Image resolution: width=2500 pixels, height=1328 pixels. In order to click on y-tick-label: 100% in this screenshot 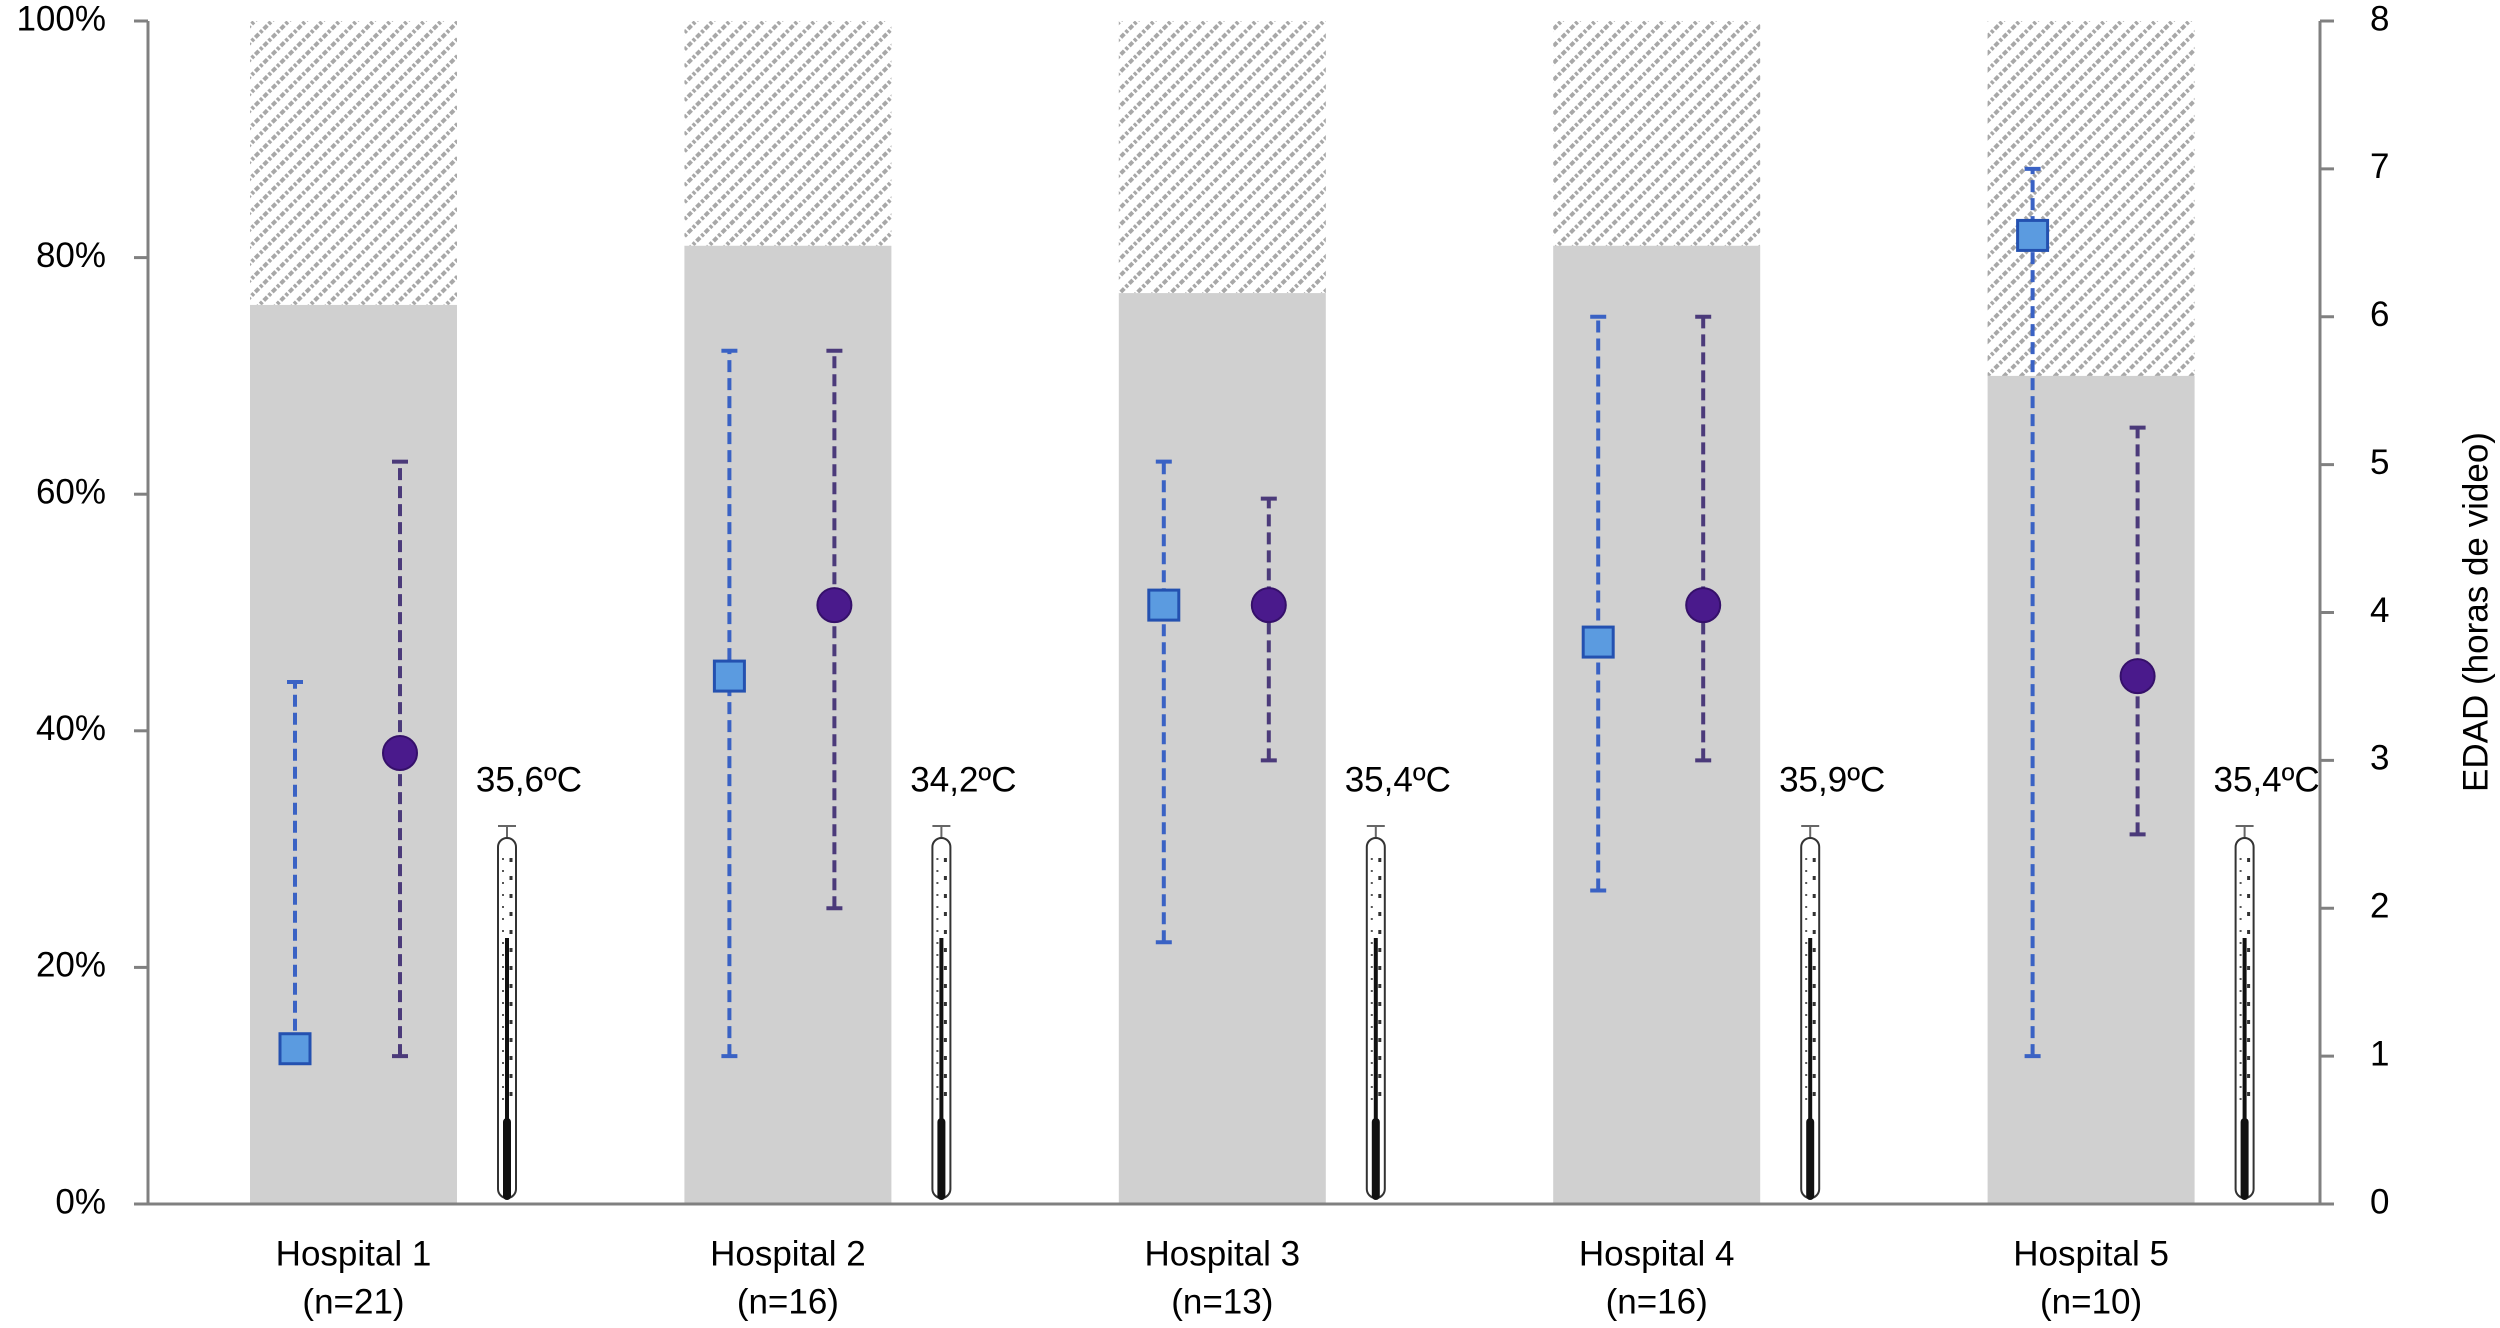, I will do `click(61, 19)`.